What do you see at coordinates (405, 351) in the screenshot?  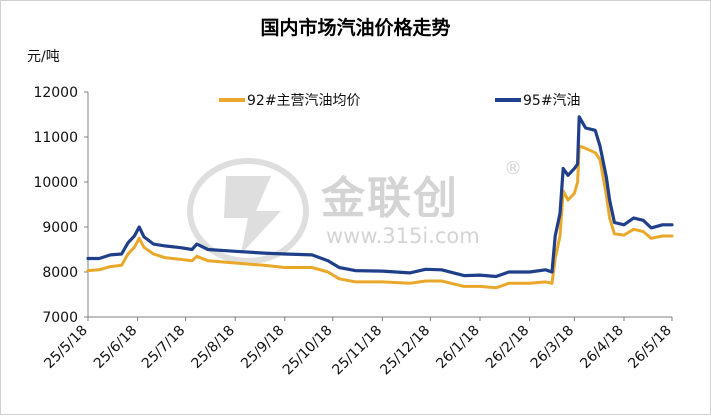 I see `x-tick-label: 25/12/18` at bounding box center [405, 351].